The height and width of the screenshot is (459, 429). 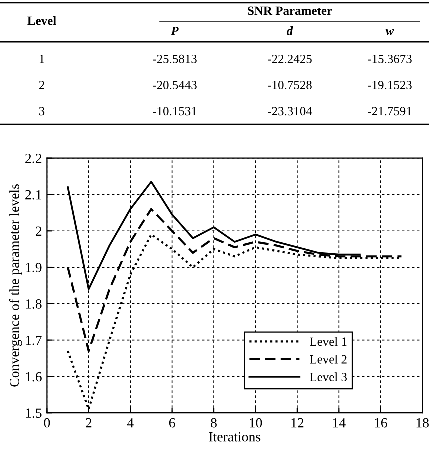 I want to click on y-tick-label: 1.9, so click(x=34, y=268).